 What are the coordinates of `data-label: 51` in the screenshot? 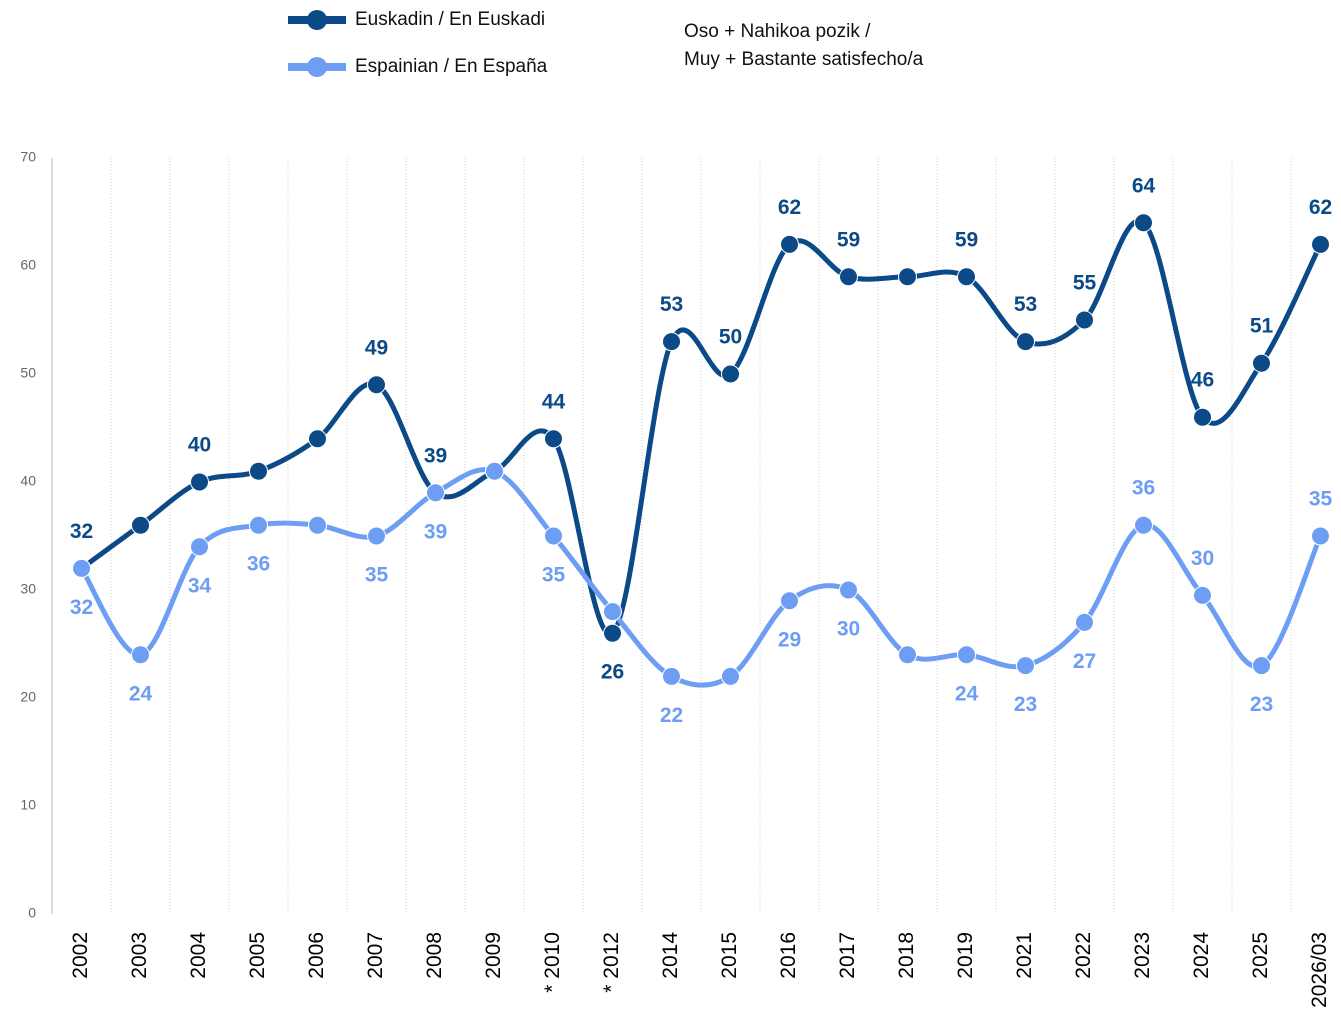 It's located at (1262, 326).